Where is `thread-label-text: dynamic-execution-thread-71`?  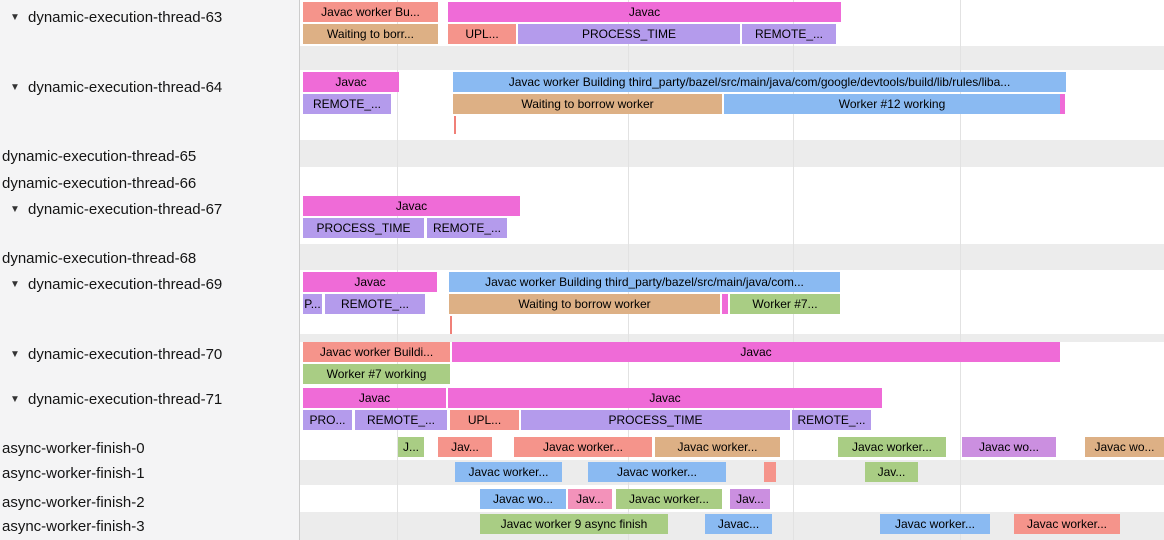 thread-label-text: dynamic-execution-thread-71 is located at coordinates (125, 399).